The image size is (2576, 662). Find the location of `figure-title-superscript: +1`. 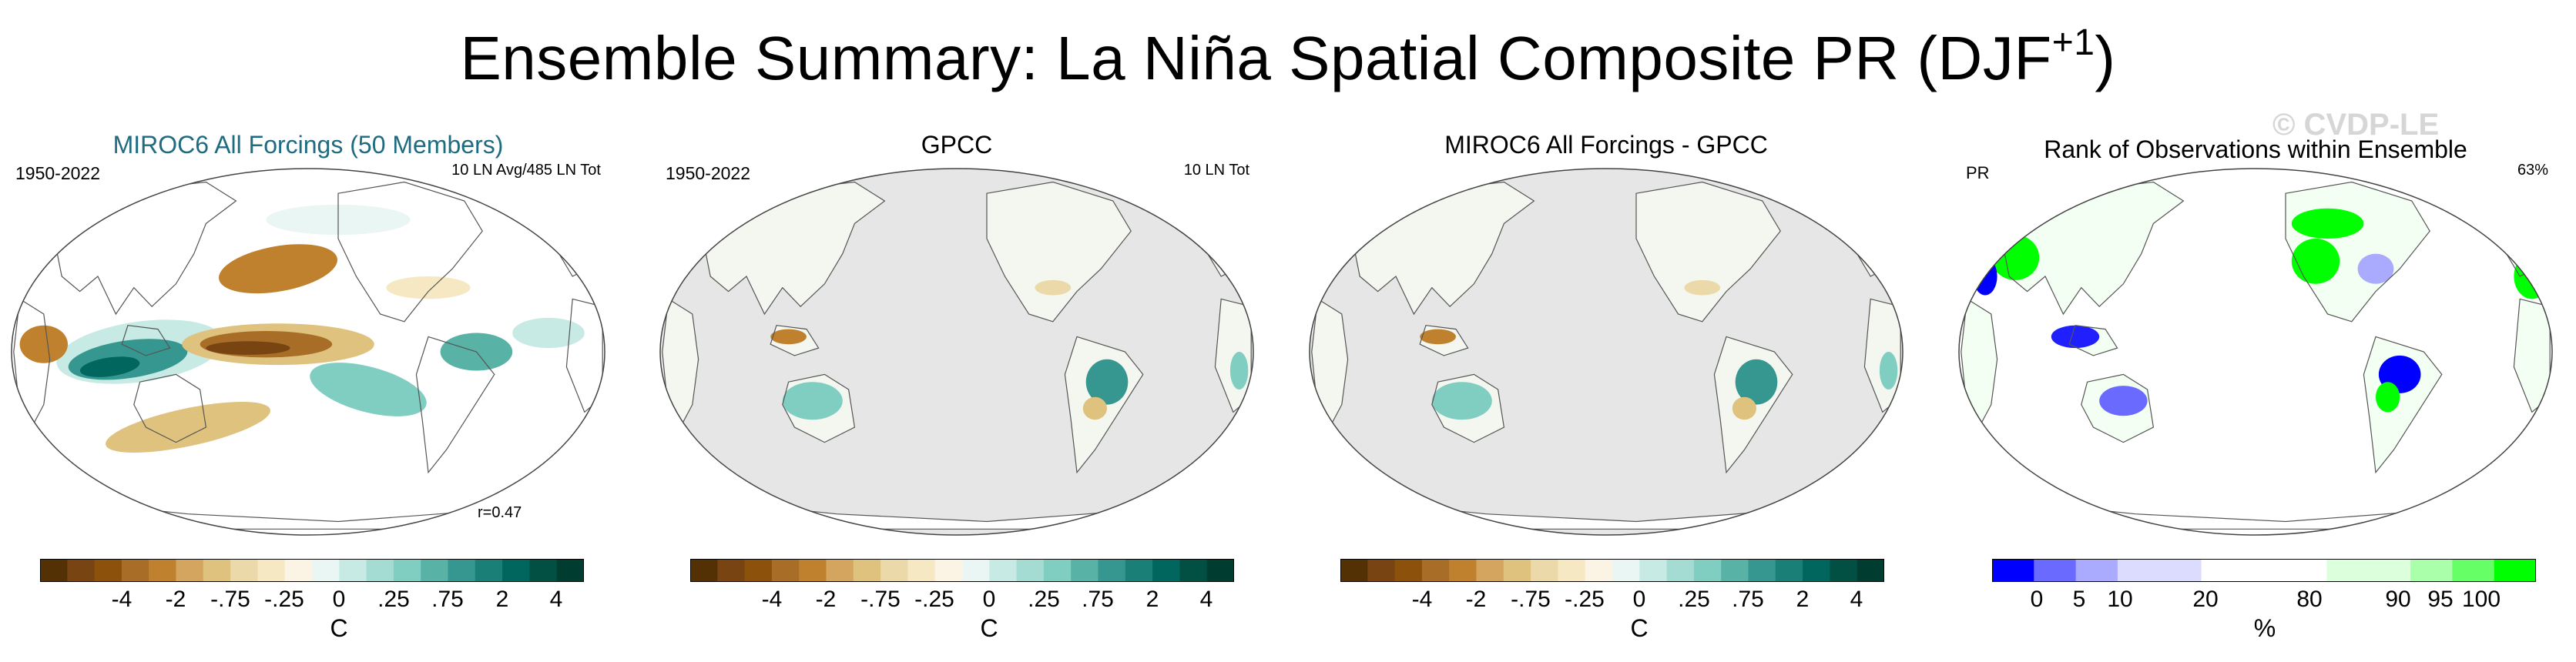

figure-title-superscript: +1 is located at coordinates (2073, 42).